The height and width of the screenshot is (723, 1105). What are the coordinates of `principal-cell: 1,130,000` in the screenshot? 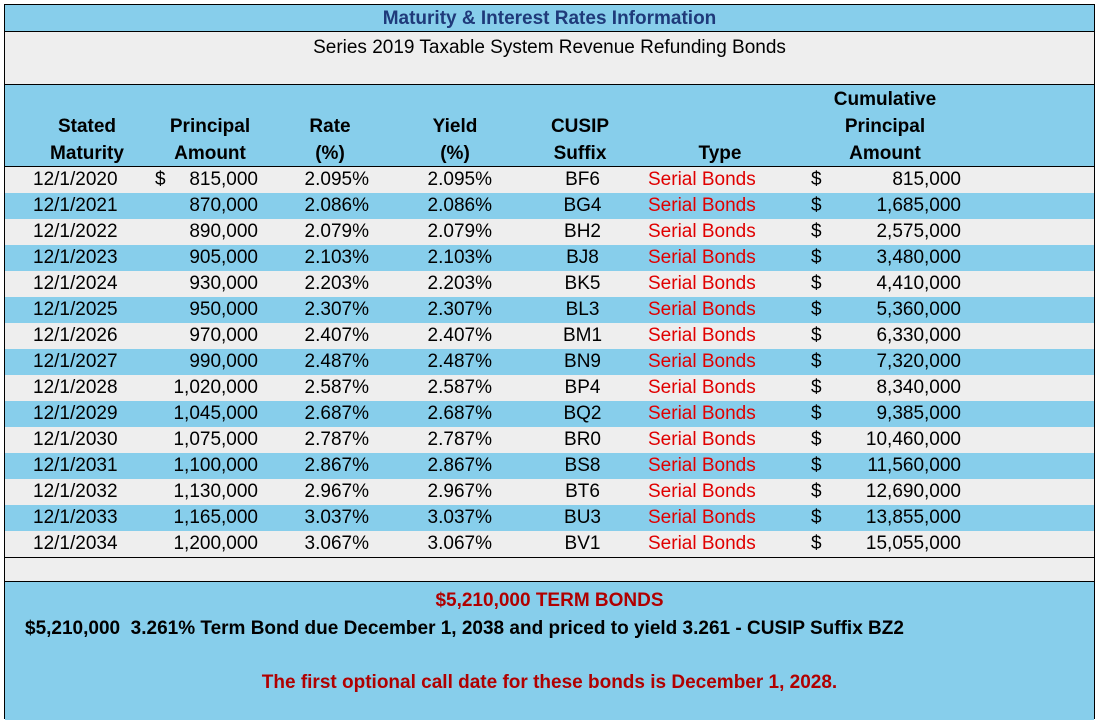 It's located at (215, 491).